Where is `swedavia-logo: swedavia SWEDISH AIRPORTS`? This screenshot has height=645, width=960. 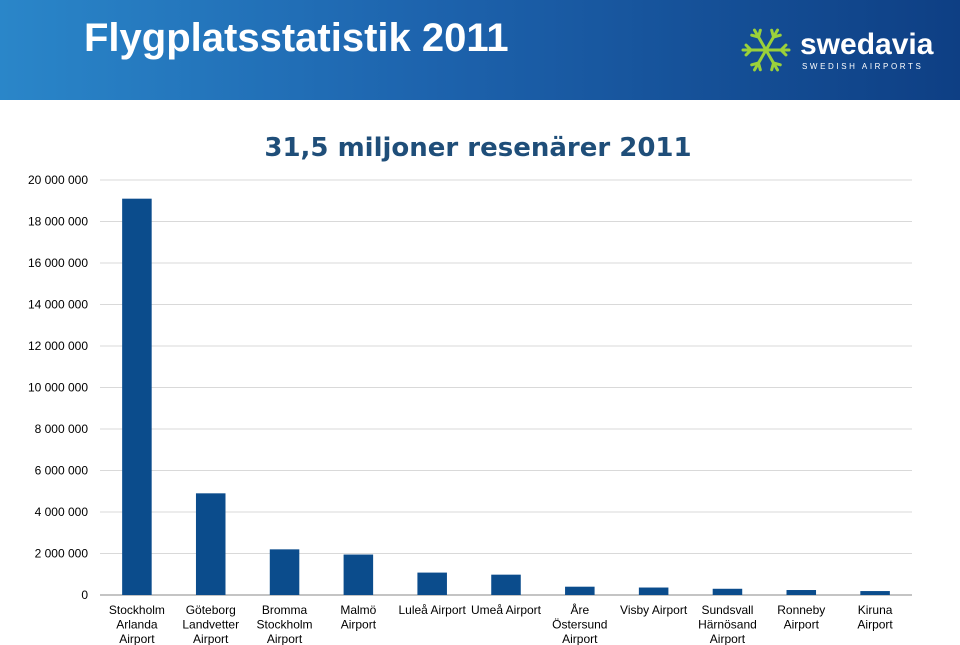
swedavia-logo: swedavia SWEDISH AIRPORTS is located at coordinates (840, 50).